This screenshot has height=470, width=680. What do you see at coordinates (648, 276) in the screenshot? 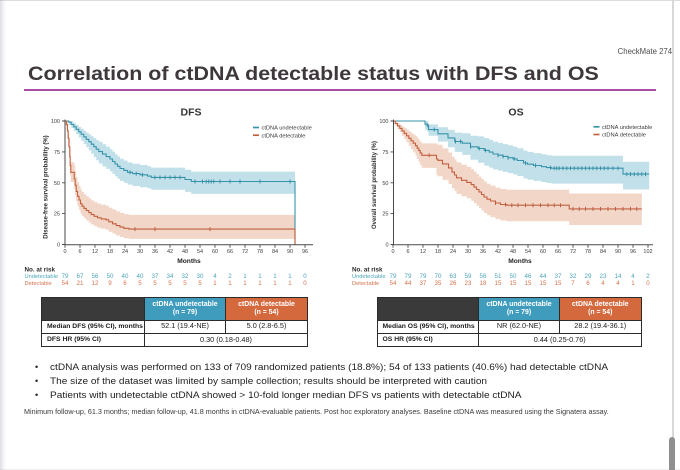
I see `svg-text: 2` at bounding box center [648, 276].